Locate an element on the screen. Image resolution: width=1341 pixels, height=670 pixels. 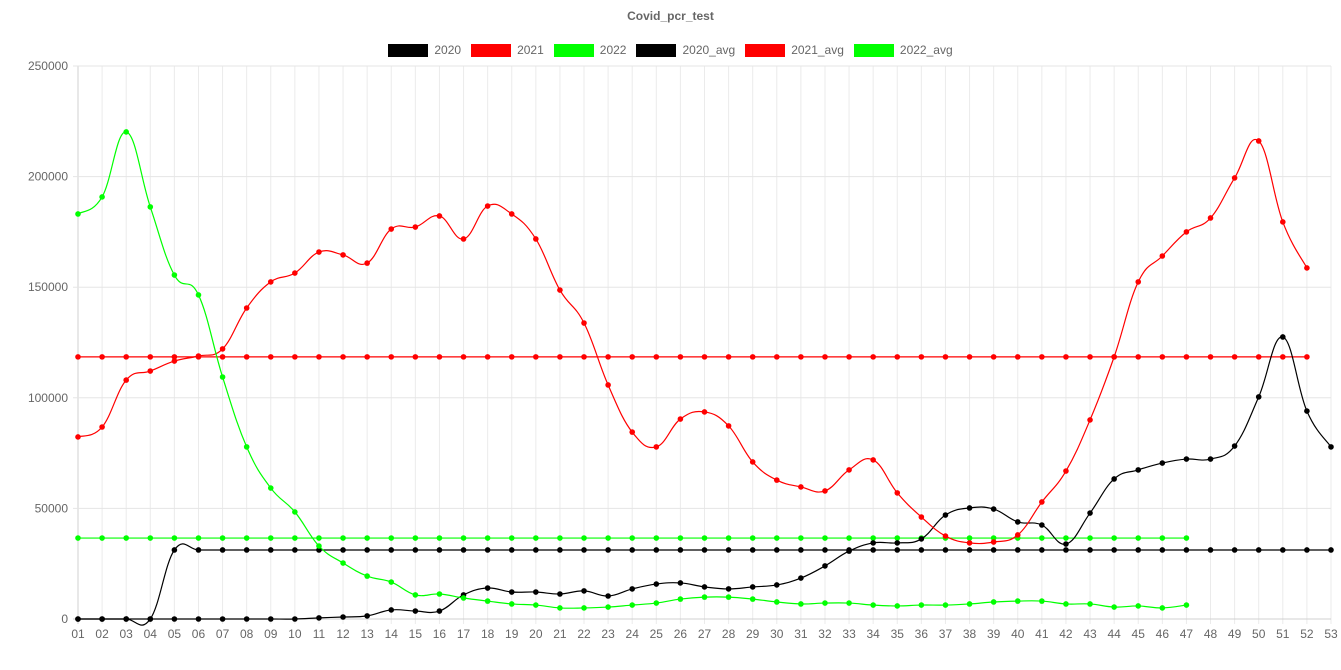
legend-item-2021-avg: 2021_avg is located at coordinates (794, 50).